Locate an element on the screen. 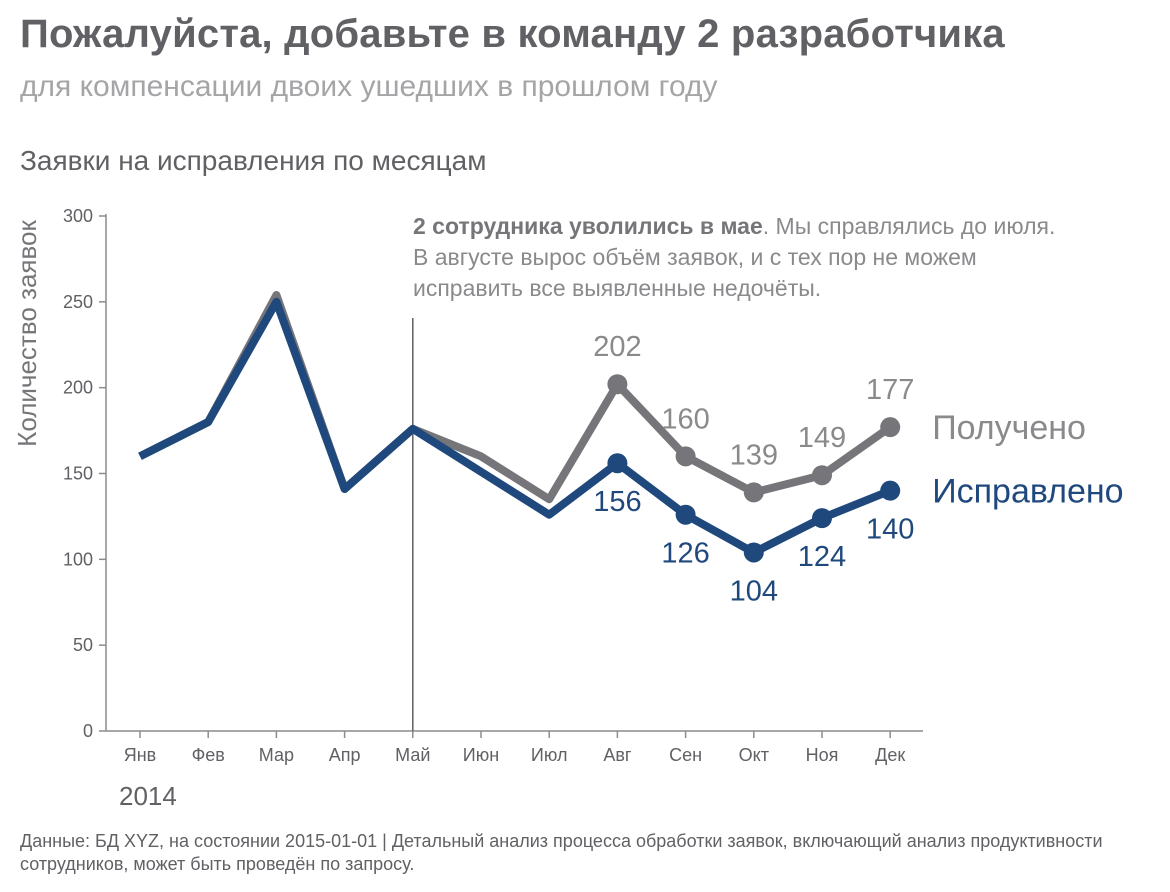 The height and width of the screenshot is (892, 1170). x-tick-label: Июн is located at coordinates (481, 755).